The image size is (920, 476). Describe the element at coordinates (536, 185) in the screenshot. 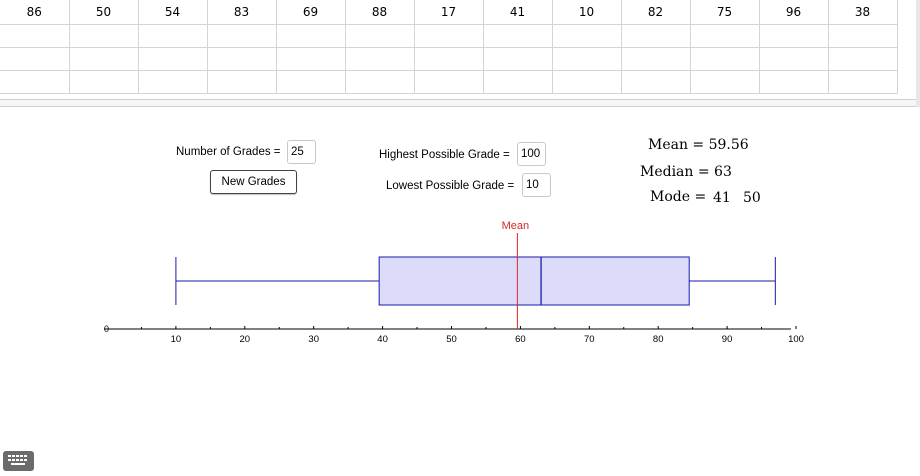

I see `lowest-grade-input` at that location.